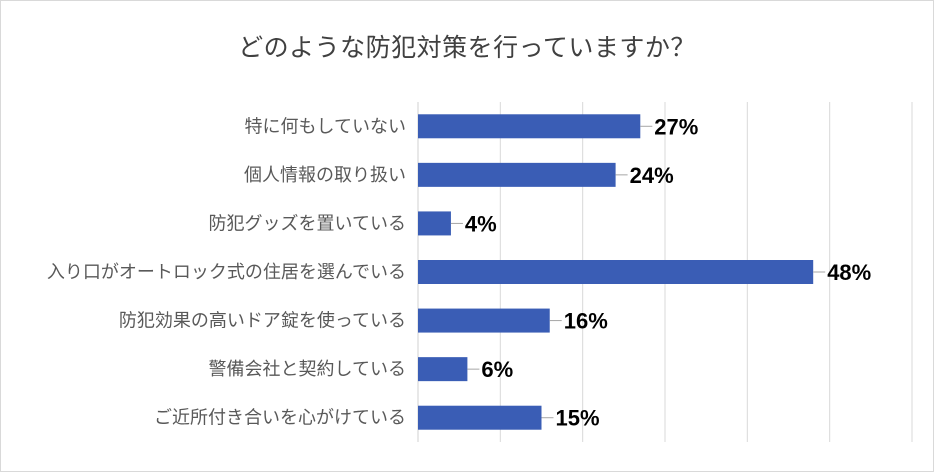 The width and height of the screenshot is (934, 472). What do you see at coordinates (586, 321) in the screenshot?
I see `value-label: 16%` at bounding box center [586, 321].